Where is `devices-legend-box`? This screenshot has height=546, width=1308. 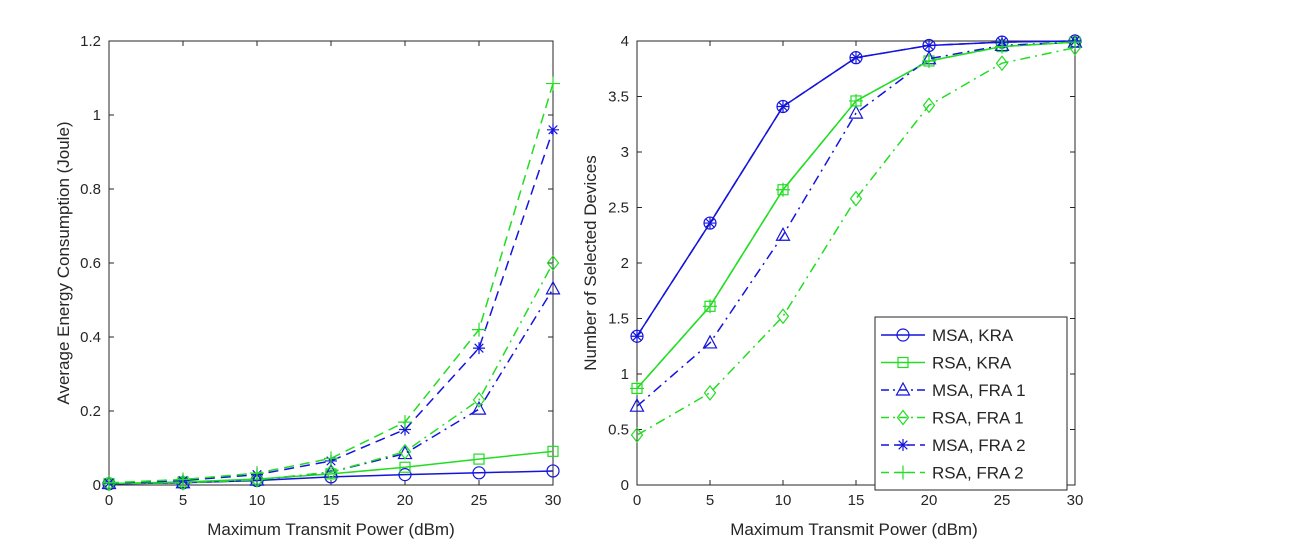 devices-legend-box is located at coordinates (971, 403).